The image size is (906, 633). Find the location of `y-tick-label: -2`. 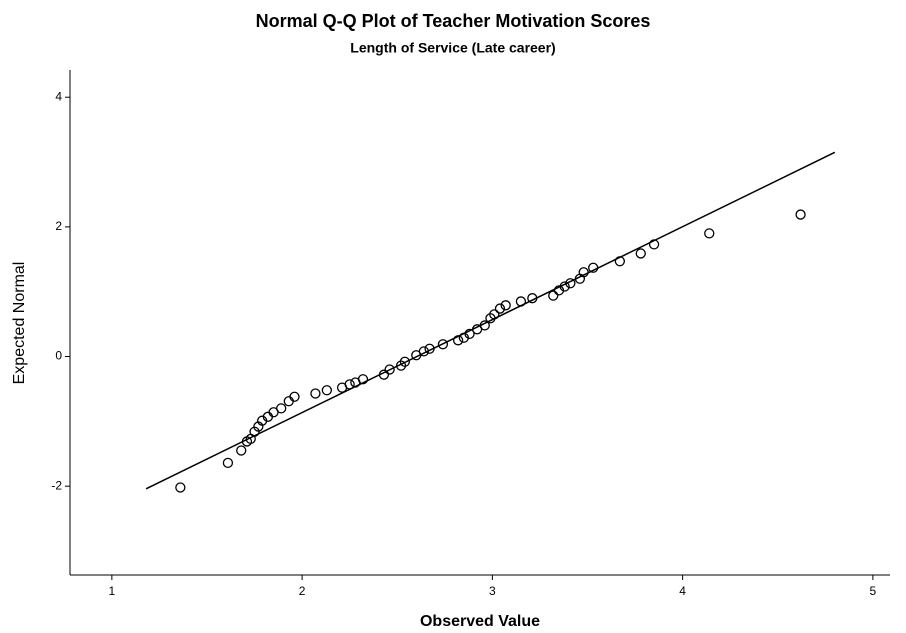

y-tick-label: -2 is located at coordinates (56, 485).